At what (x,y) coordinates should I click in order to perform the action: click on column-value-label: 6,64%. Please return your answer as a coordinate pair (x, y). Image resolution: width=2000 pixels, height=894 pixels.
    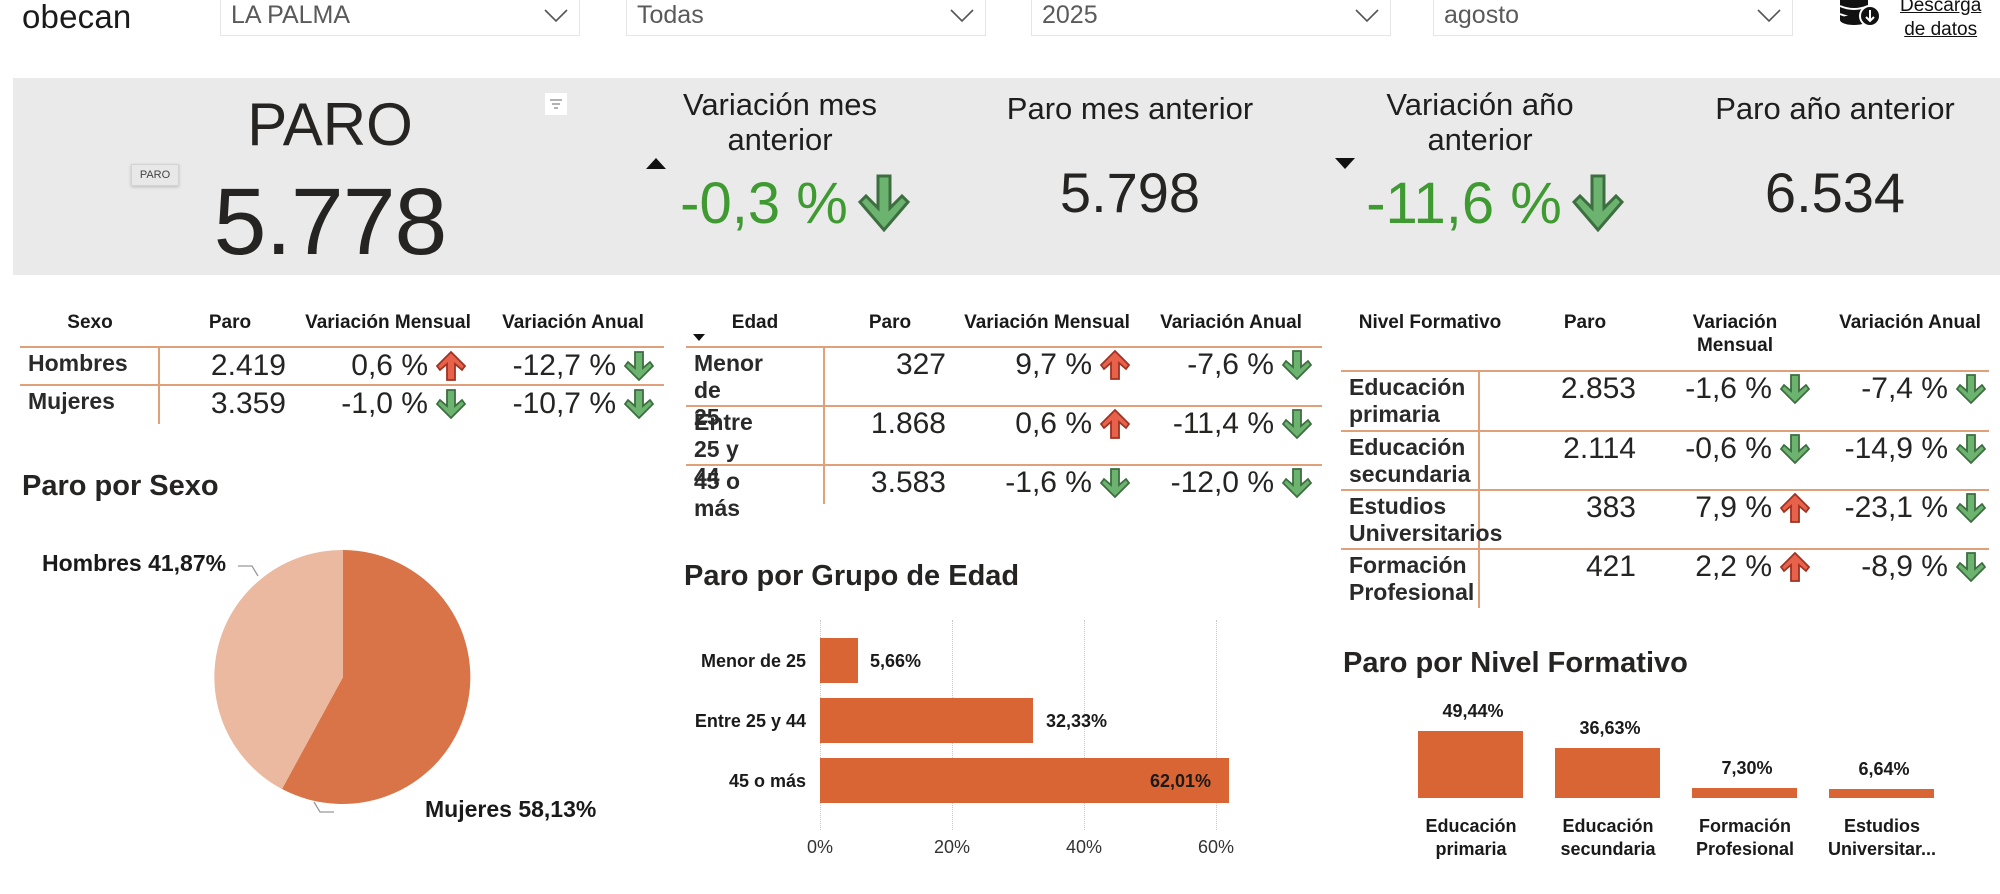
    Looking at the image, I should click on (1884, 769).